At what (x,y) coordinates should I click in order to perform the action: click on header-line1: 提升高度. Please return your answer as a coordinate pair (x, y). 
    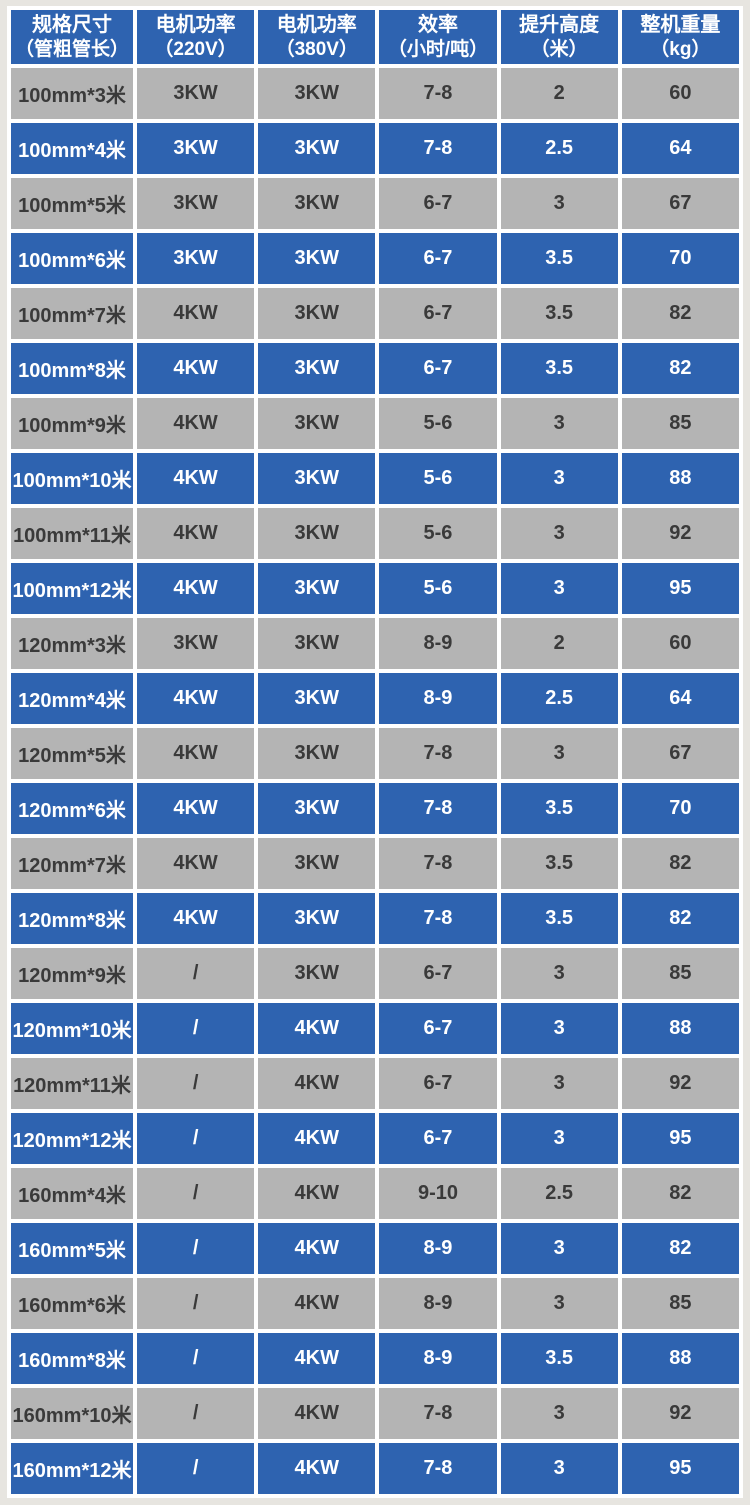
    Looking at the image, I should click on (559, 24).